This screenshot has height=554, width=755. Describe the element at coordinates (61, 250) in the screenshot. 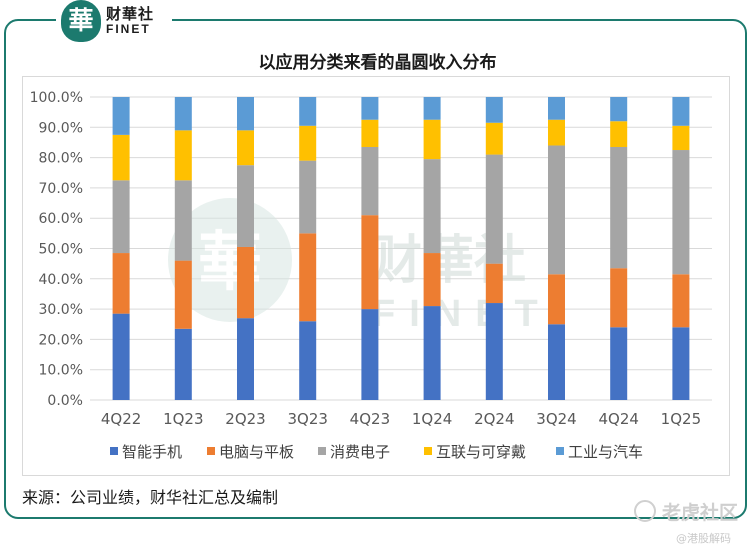

I see `y-tick-label: 50.0%` at that location.